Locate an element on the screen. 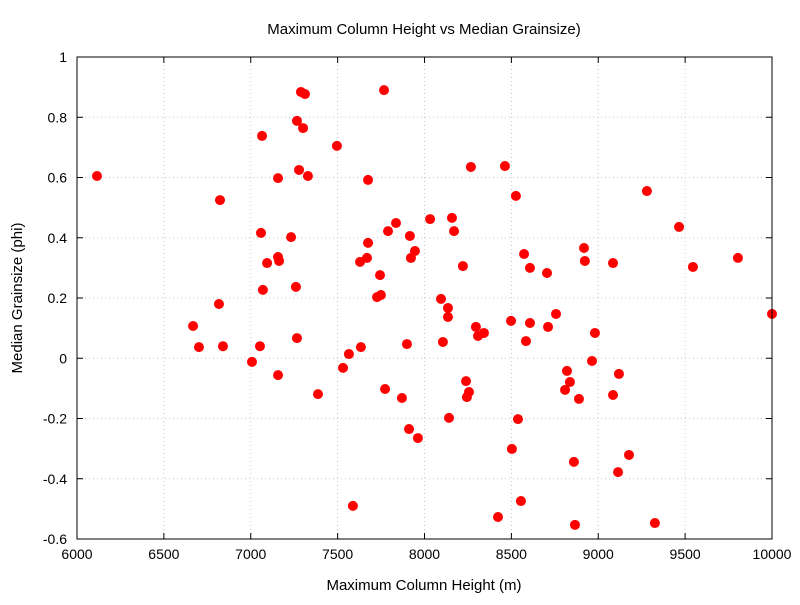 The image size is (800, 605). x-tick-label: 7500 is located at coordinates (337, 554).